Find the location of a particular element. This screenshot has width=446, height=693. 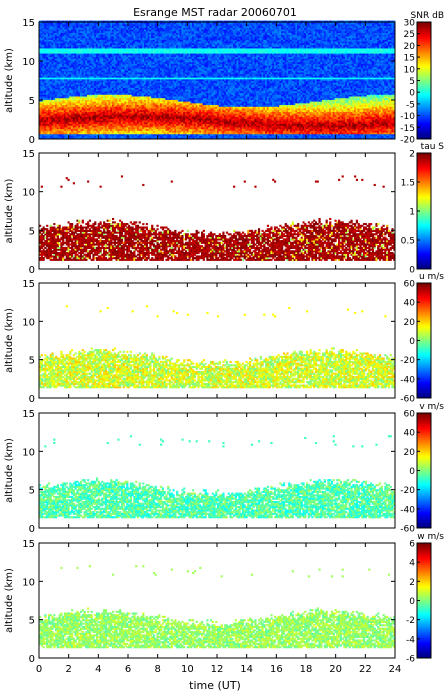

heatmap-cells-snr is located at coordinates (217, 80).